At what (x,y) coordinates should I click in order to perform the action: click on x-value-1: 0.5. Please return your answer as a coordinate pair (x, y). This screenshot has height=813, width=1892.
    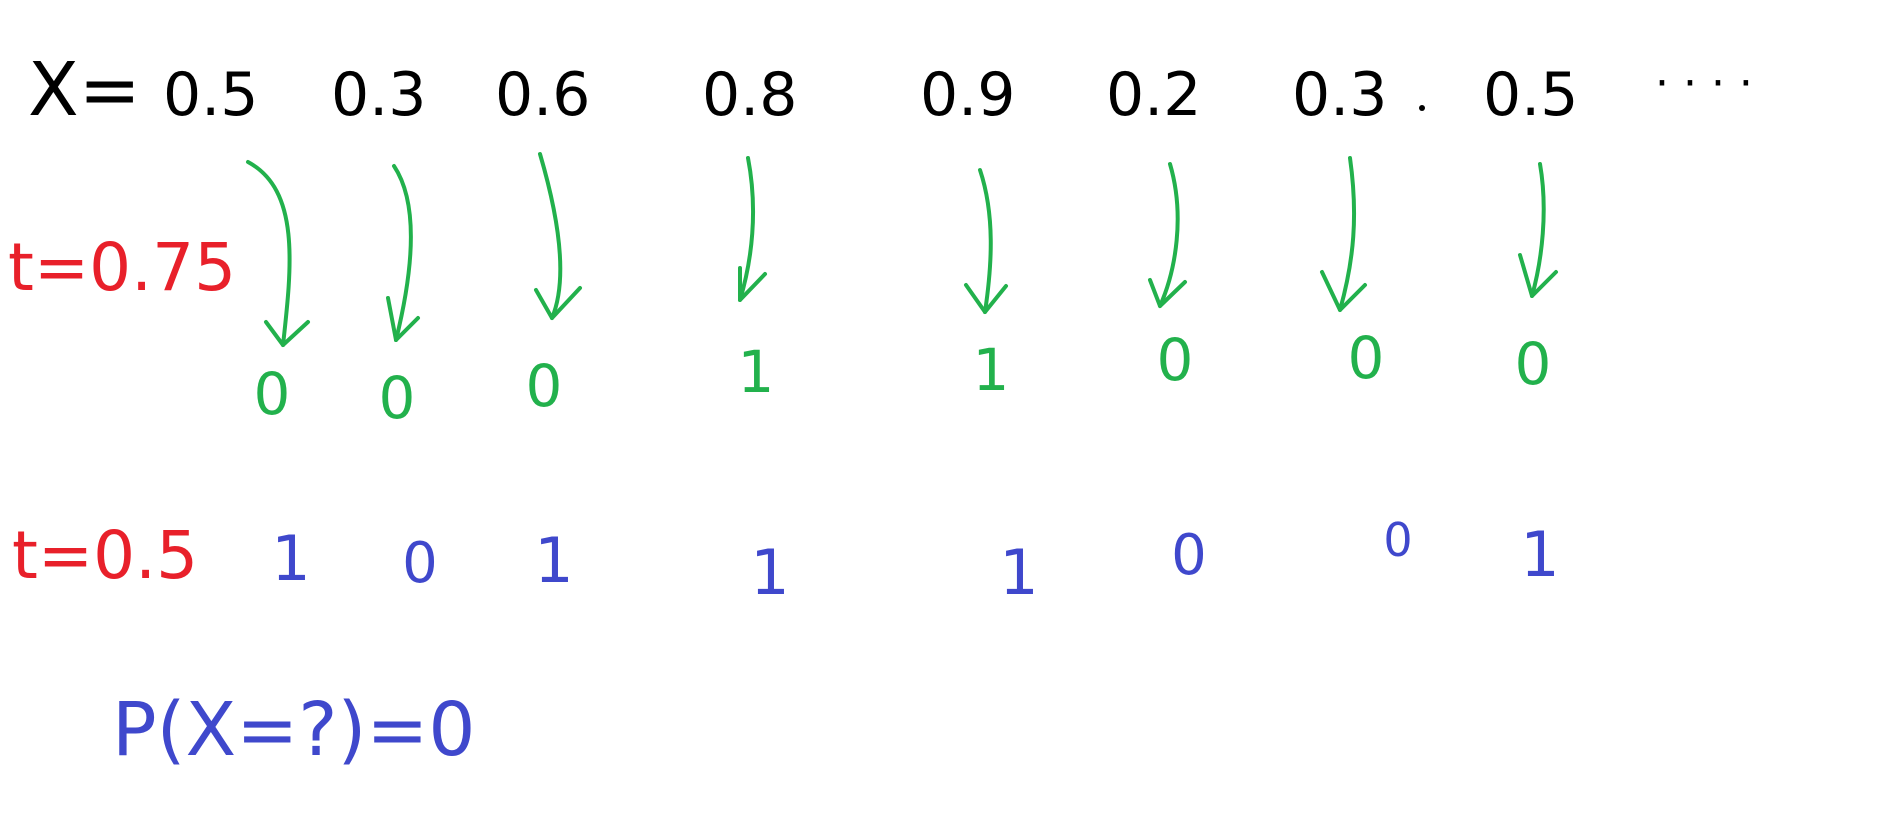
    Looking at the image, I should click on (210, 95).